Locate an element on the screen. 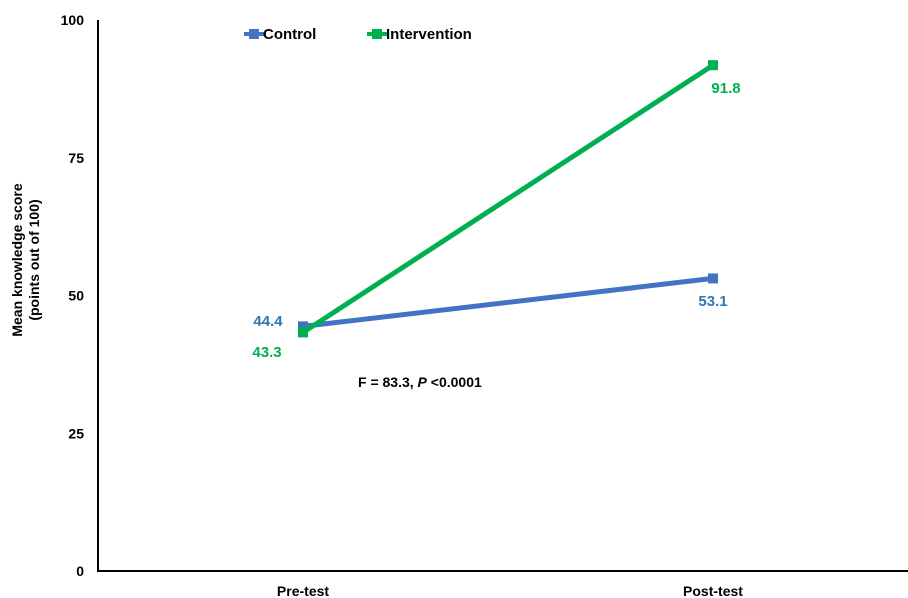 Image resolution: width=908 pixels, height=598 pixels. control-series-line is located at coordinates (508, 302).